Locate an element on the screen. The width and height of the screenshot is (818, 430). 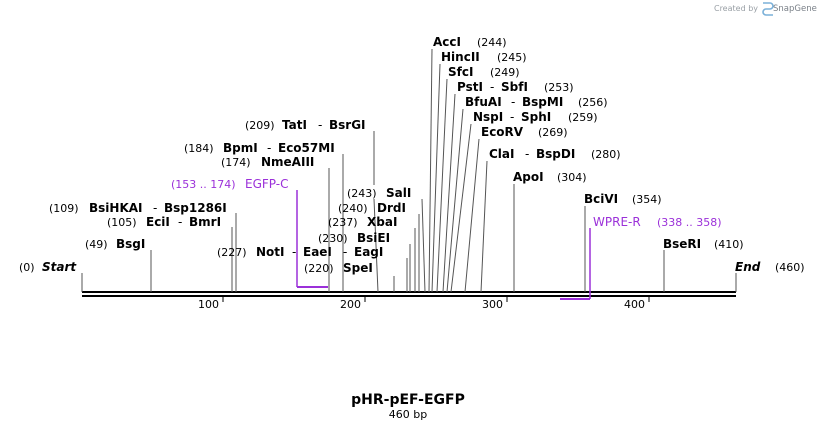
site-ecorv: EcoRV (269) is located at coordinates (516, 209).